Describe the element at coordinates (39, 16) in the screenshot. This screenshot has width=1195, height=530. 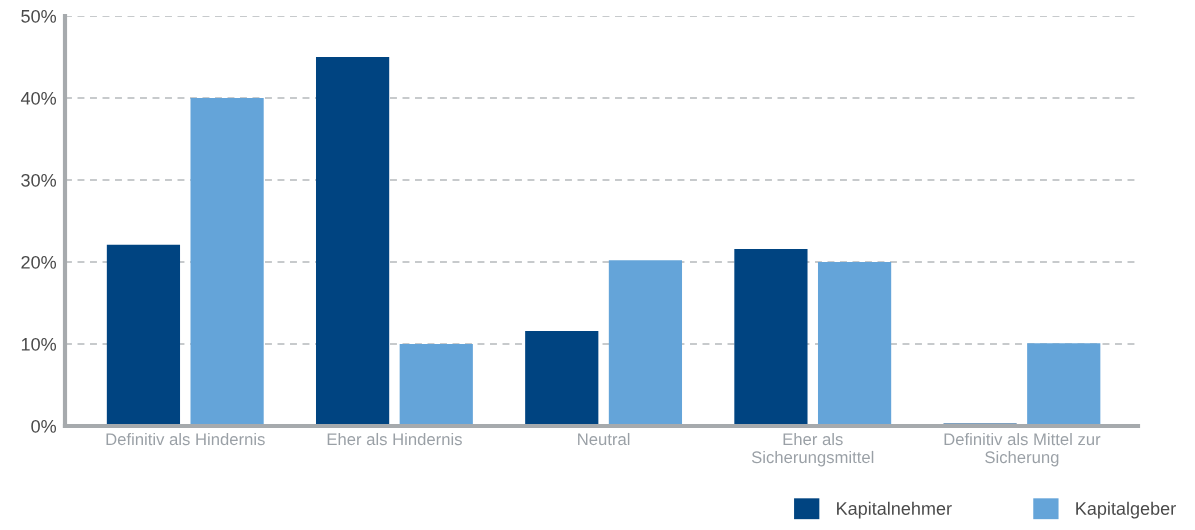
I see `y-tick-label: 50%` at that location.